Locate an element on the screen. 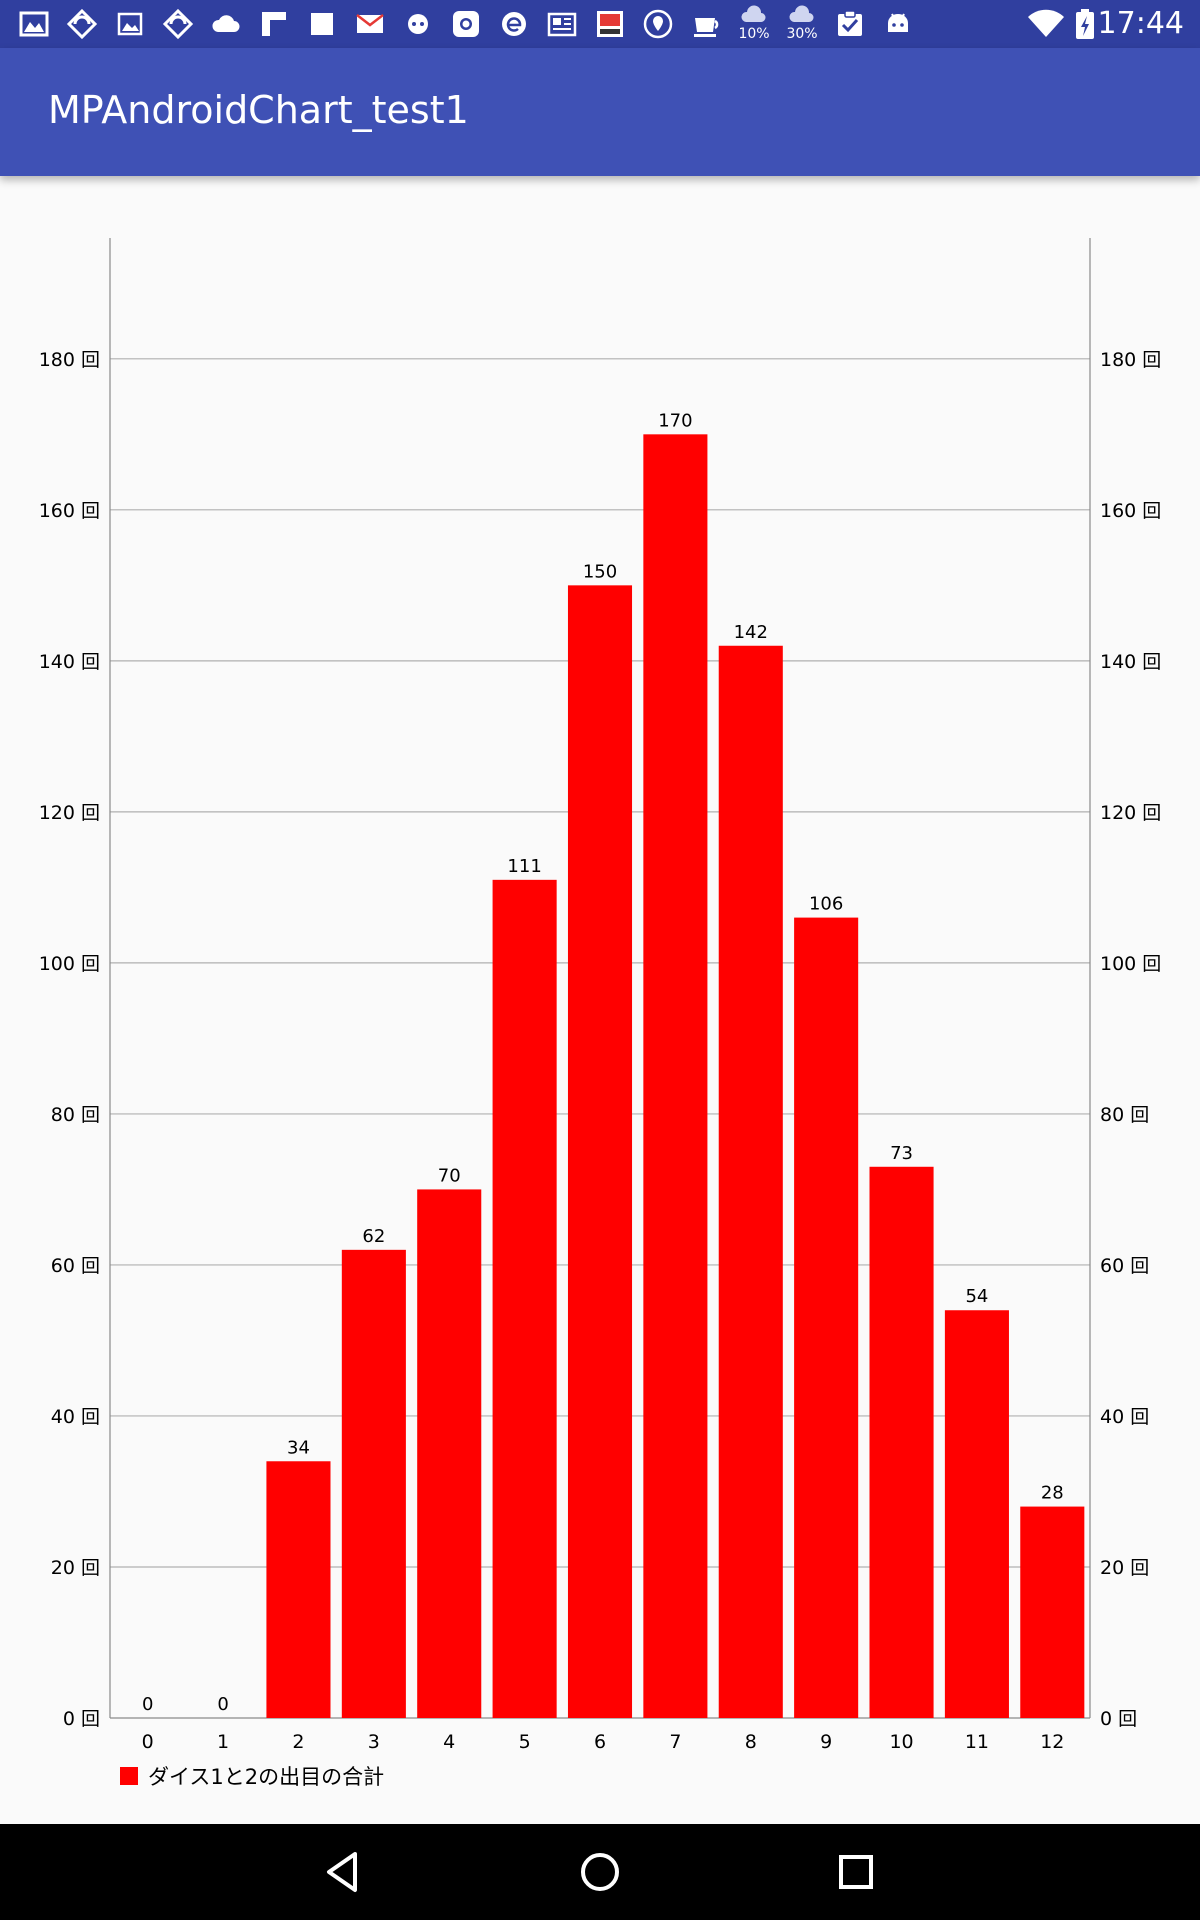 The height and width of the screenshot is (1920, 1200). chat-icon is located at coordinates (418, 24).